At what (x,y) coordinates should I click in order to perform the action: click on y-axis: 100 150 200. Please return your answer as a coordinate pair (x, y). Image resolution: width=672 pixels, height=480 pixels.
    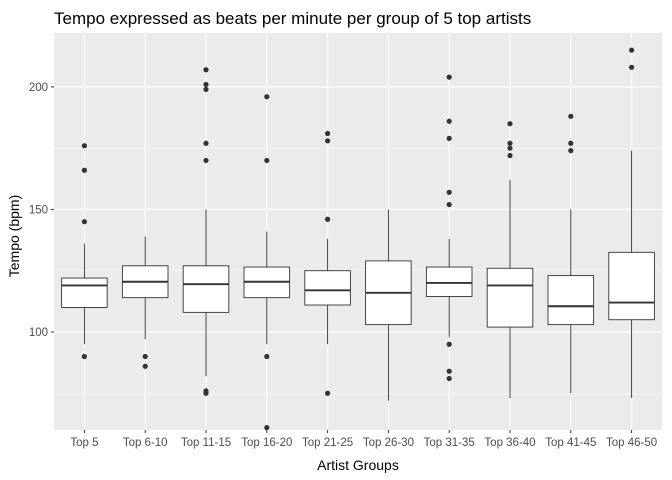
    Looking at the image, I should click on (41, 210).